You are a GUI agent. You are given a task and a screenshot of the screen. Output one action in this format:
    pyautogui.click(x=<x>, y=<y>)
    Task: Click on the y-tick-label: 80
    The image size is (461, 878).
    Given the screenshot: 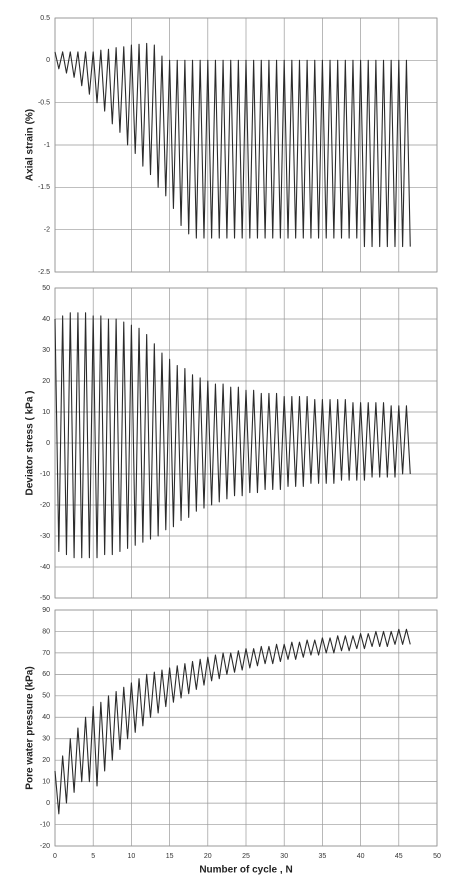 What is the action you would take?
    pyautogui.click(x=46, y=631)
    